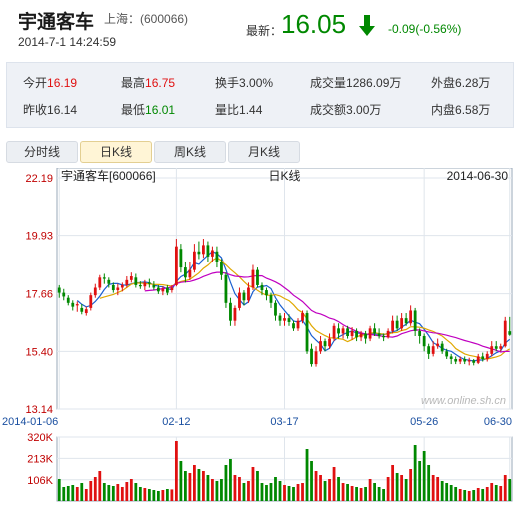  I want to click on price-change: -0.09(-0.56%), so click(425, 29).